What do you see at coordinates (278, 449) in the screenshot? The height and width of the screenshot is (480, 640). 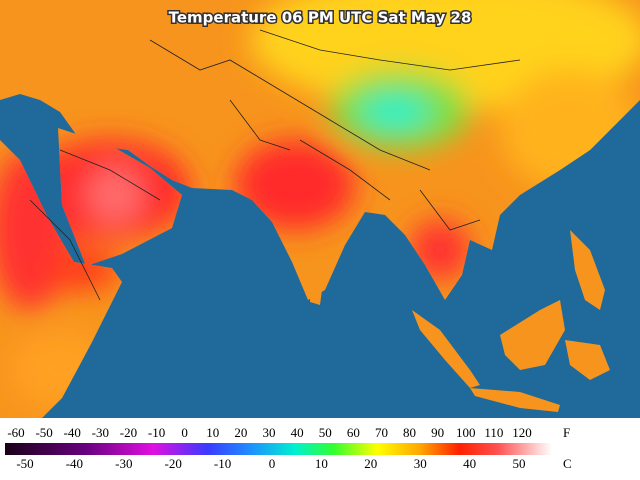 I see `color-scale` at bounding box center [278, 449].